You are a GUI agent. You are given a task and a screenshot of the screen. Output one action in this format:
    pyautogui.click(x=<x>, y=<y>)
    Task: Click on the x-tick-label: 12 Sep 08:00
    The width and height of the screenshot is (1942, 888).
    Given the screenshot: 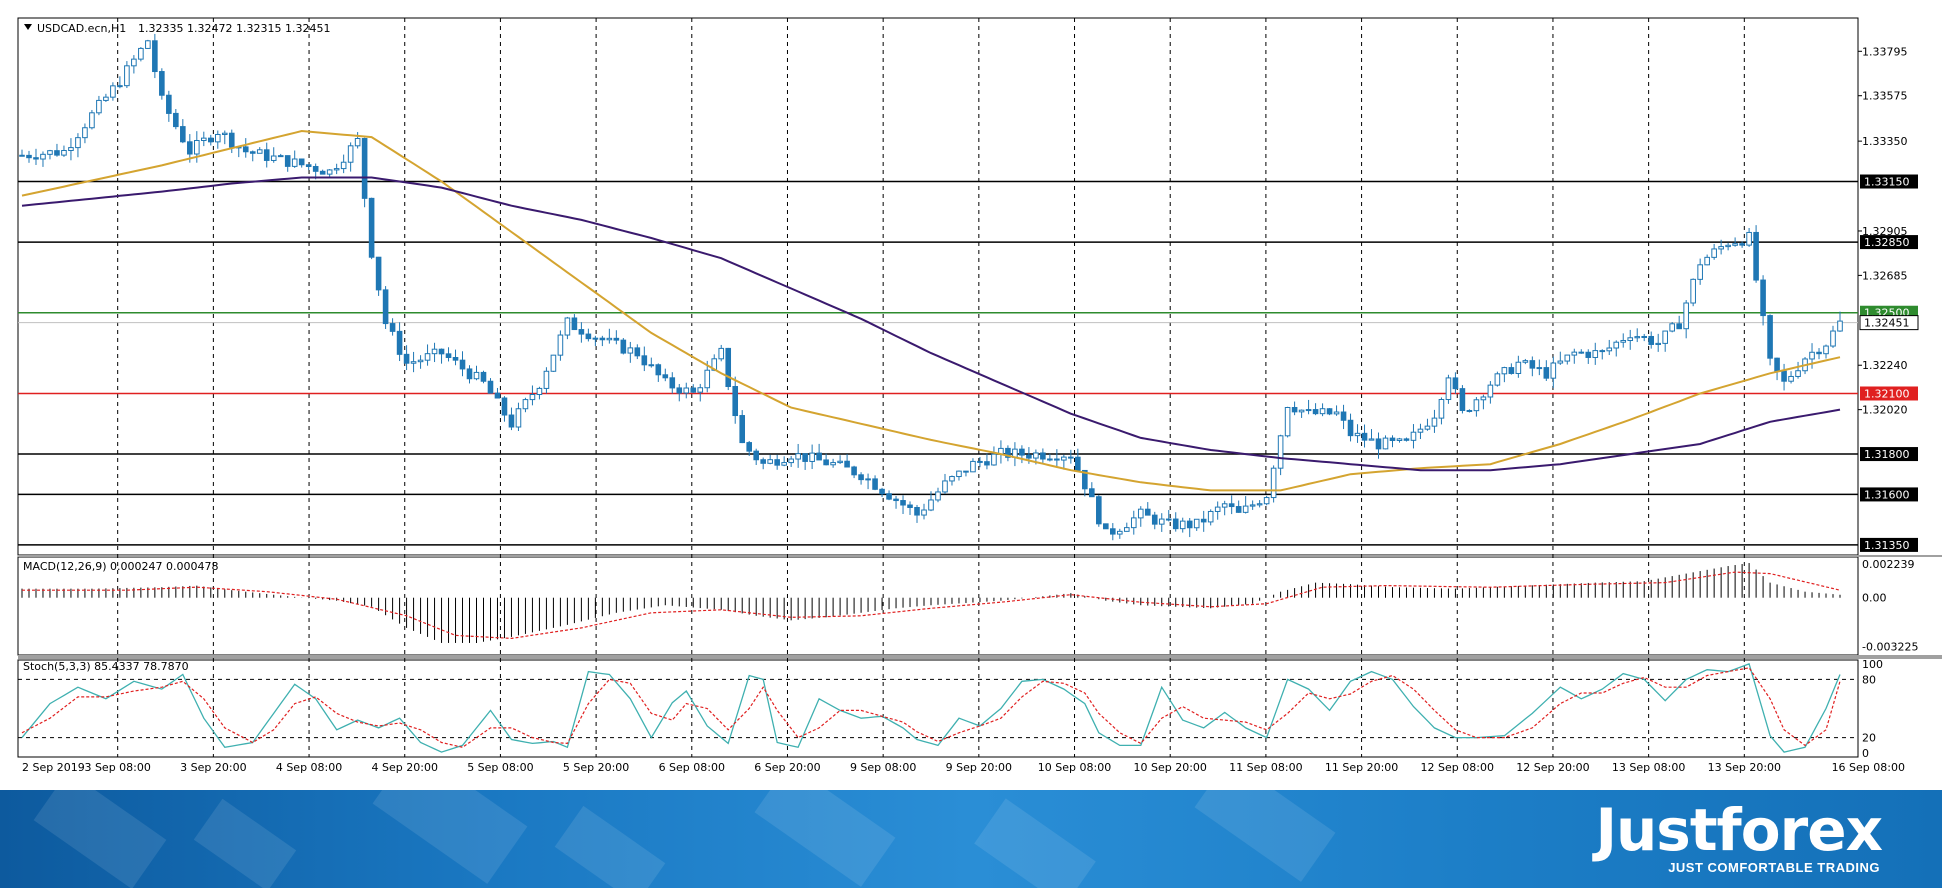 What is the action you would take?
    pyautogui.click(x=1457, y=767)
    